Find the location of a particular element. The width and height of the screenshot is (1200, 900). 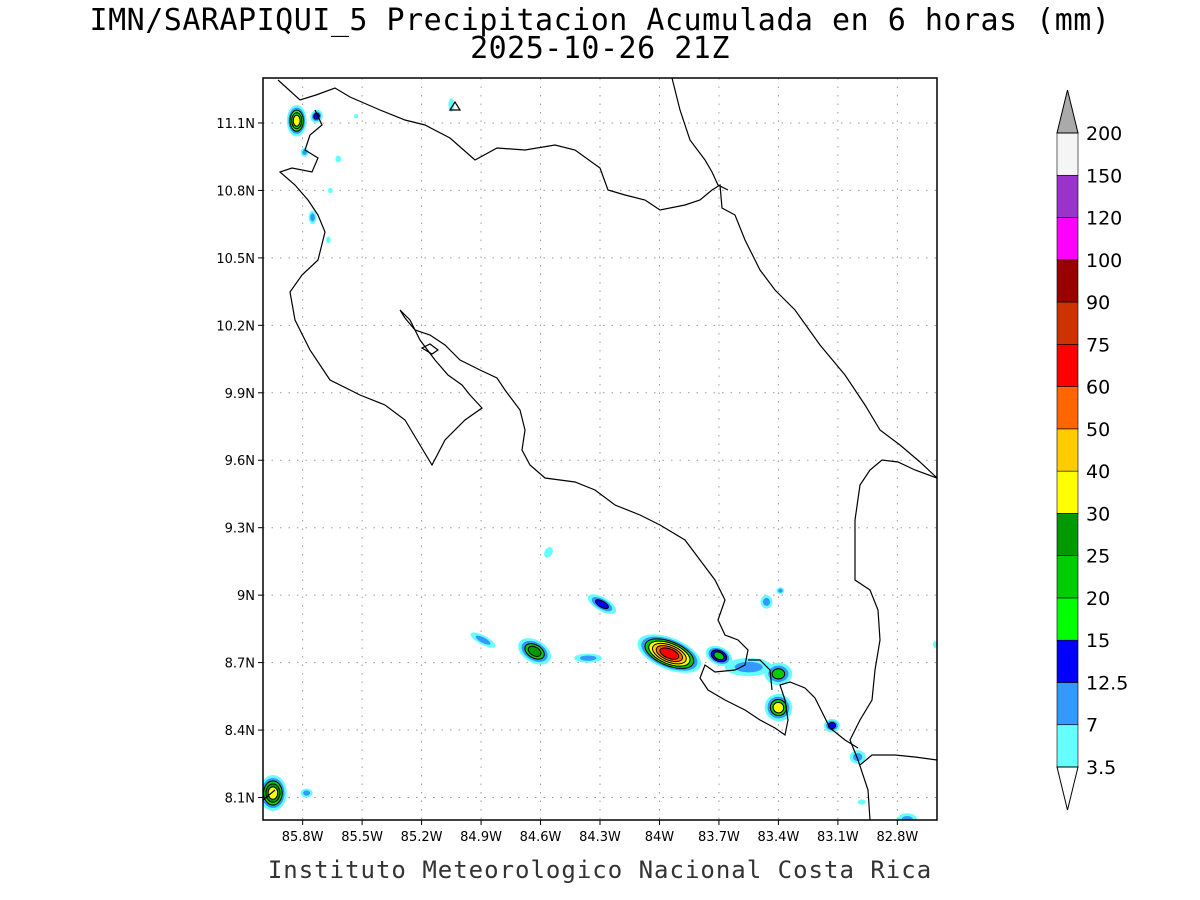

lat-tick-label: 10.2N is located at coordinates (235, 326).